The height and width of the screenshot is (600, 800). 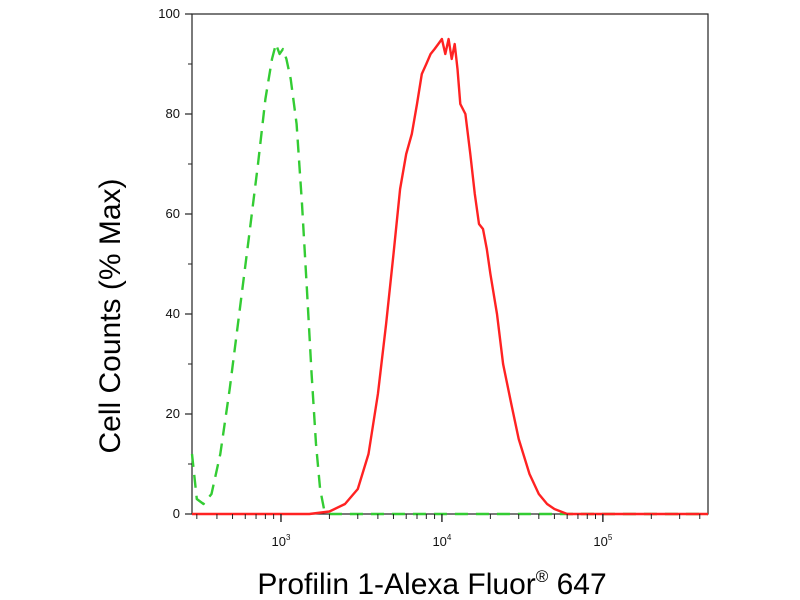 I want to click on y-tick-label: 40, so click(x=173, y=313).